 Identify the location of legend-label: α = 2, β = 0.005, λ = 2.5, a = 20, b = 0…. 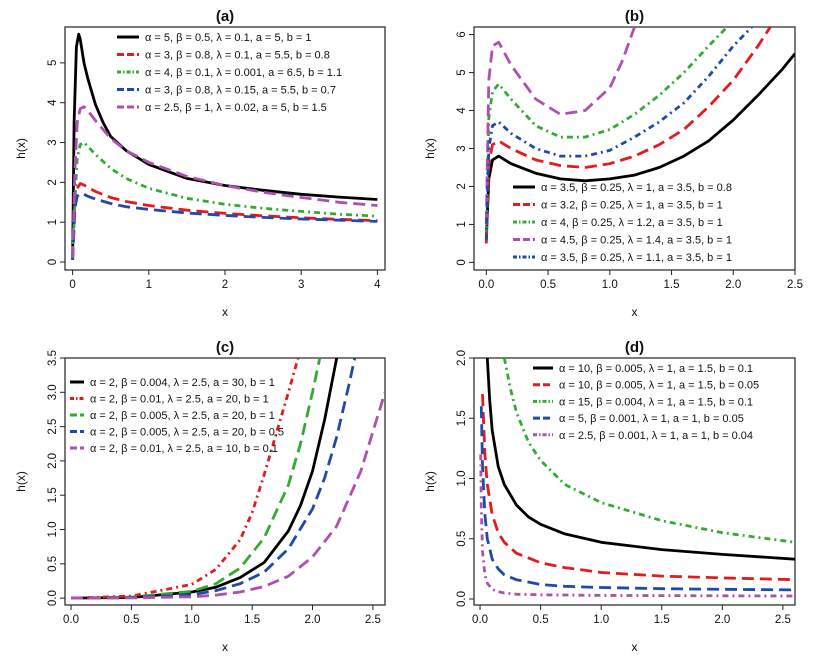
(187, 433).